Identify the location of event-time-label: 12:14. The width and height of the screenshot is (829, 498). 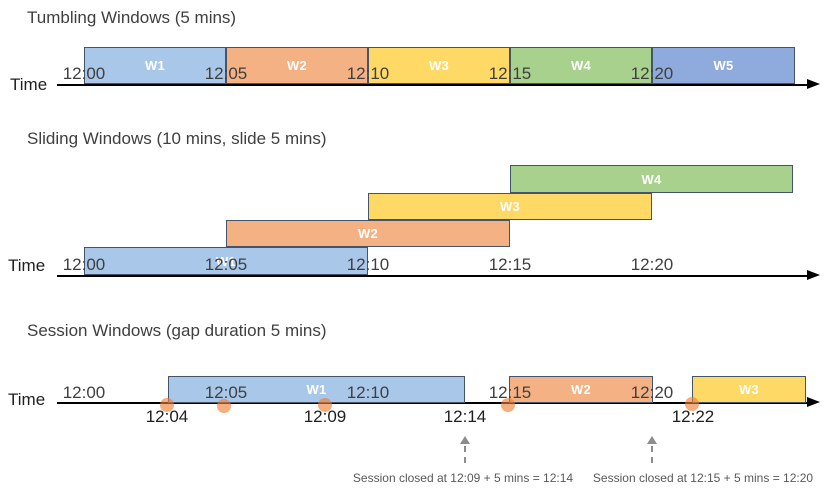
(465, 416).